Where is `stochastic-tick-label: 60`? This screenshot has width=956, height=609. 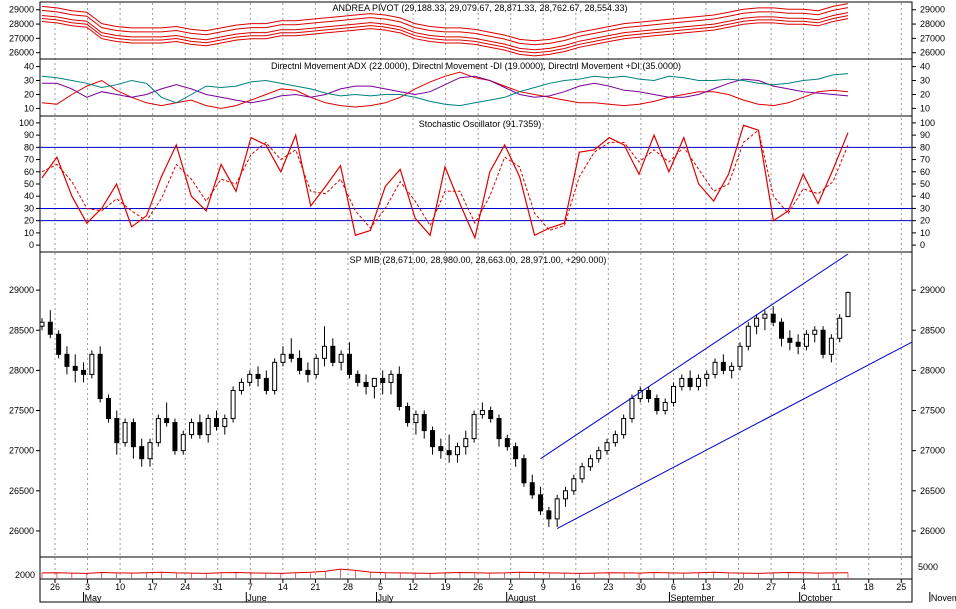
stochastic-tick-label: 60 is located at coordinates (925, 172).